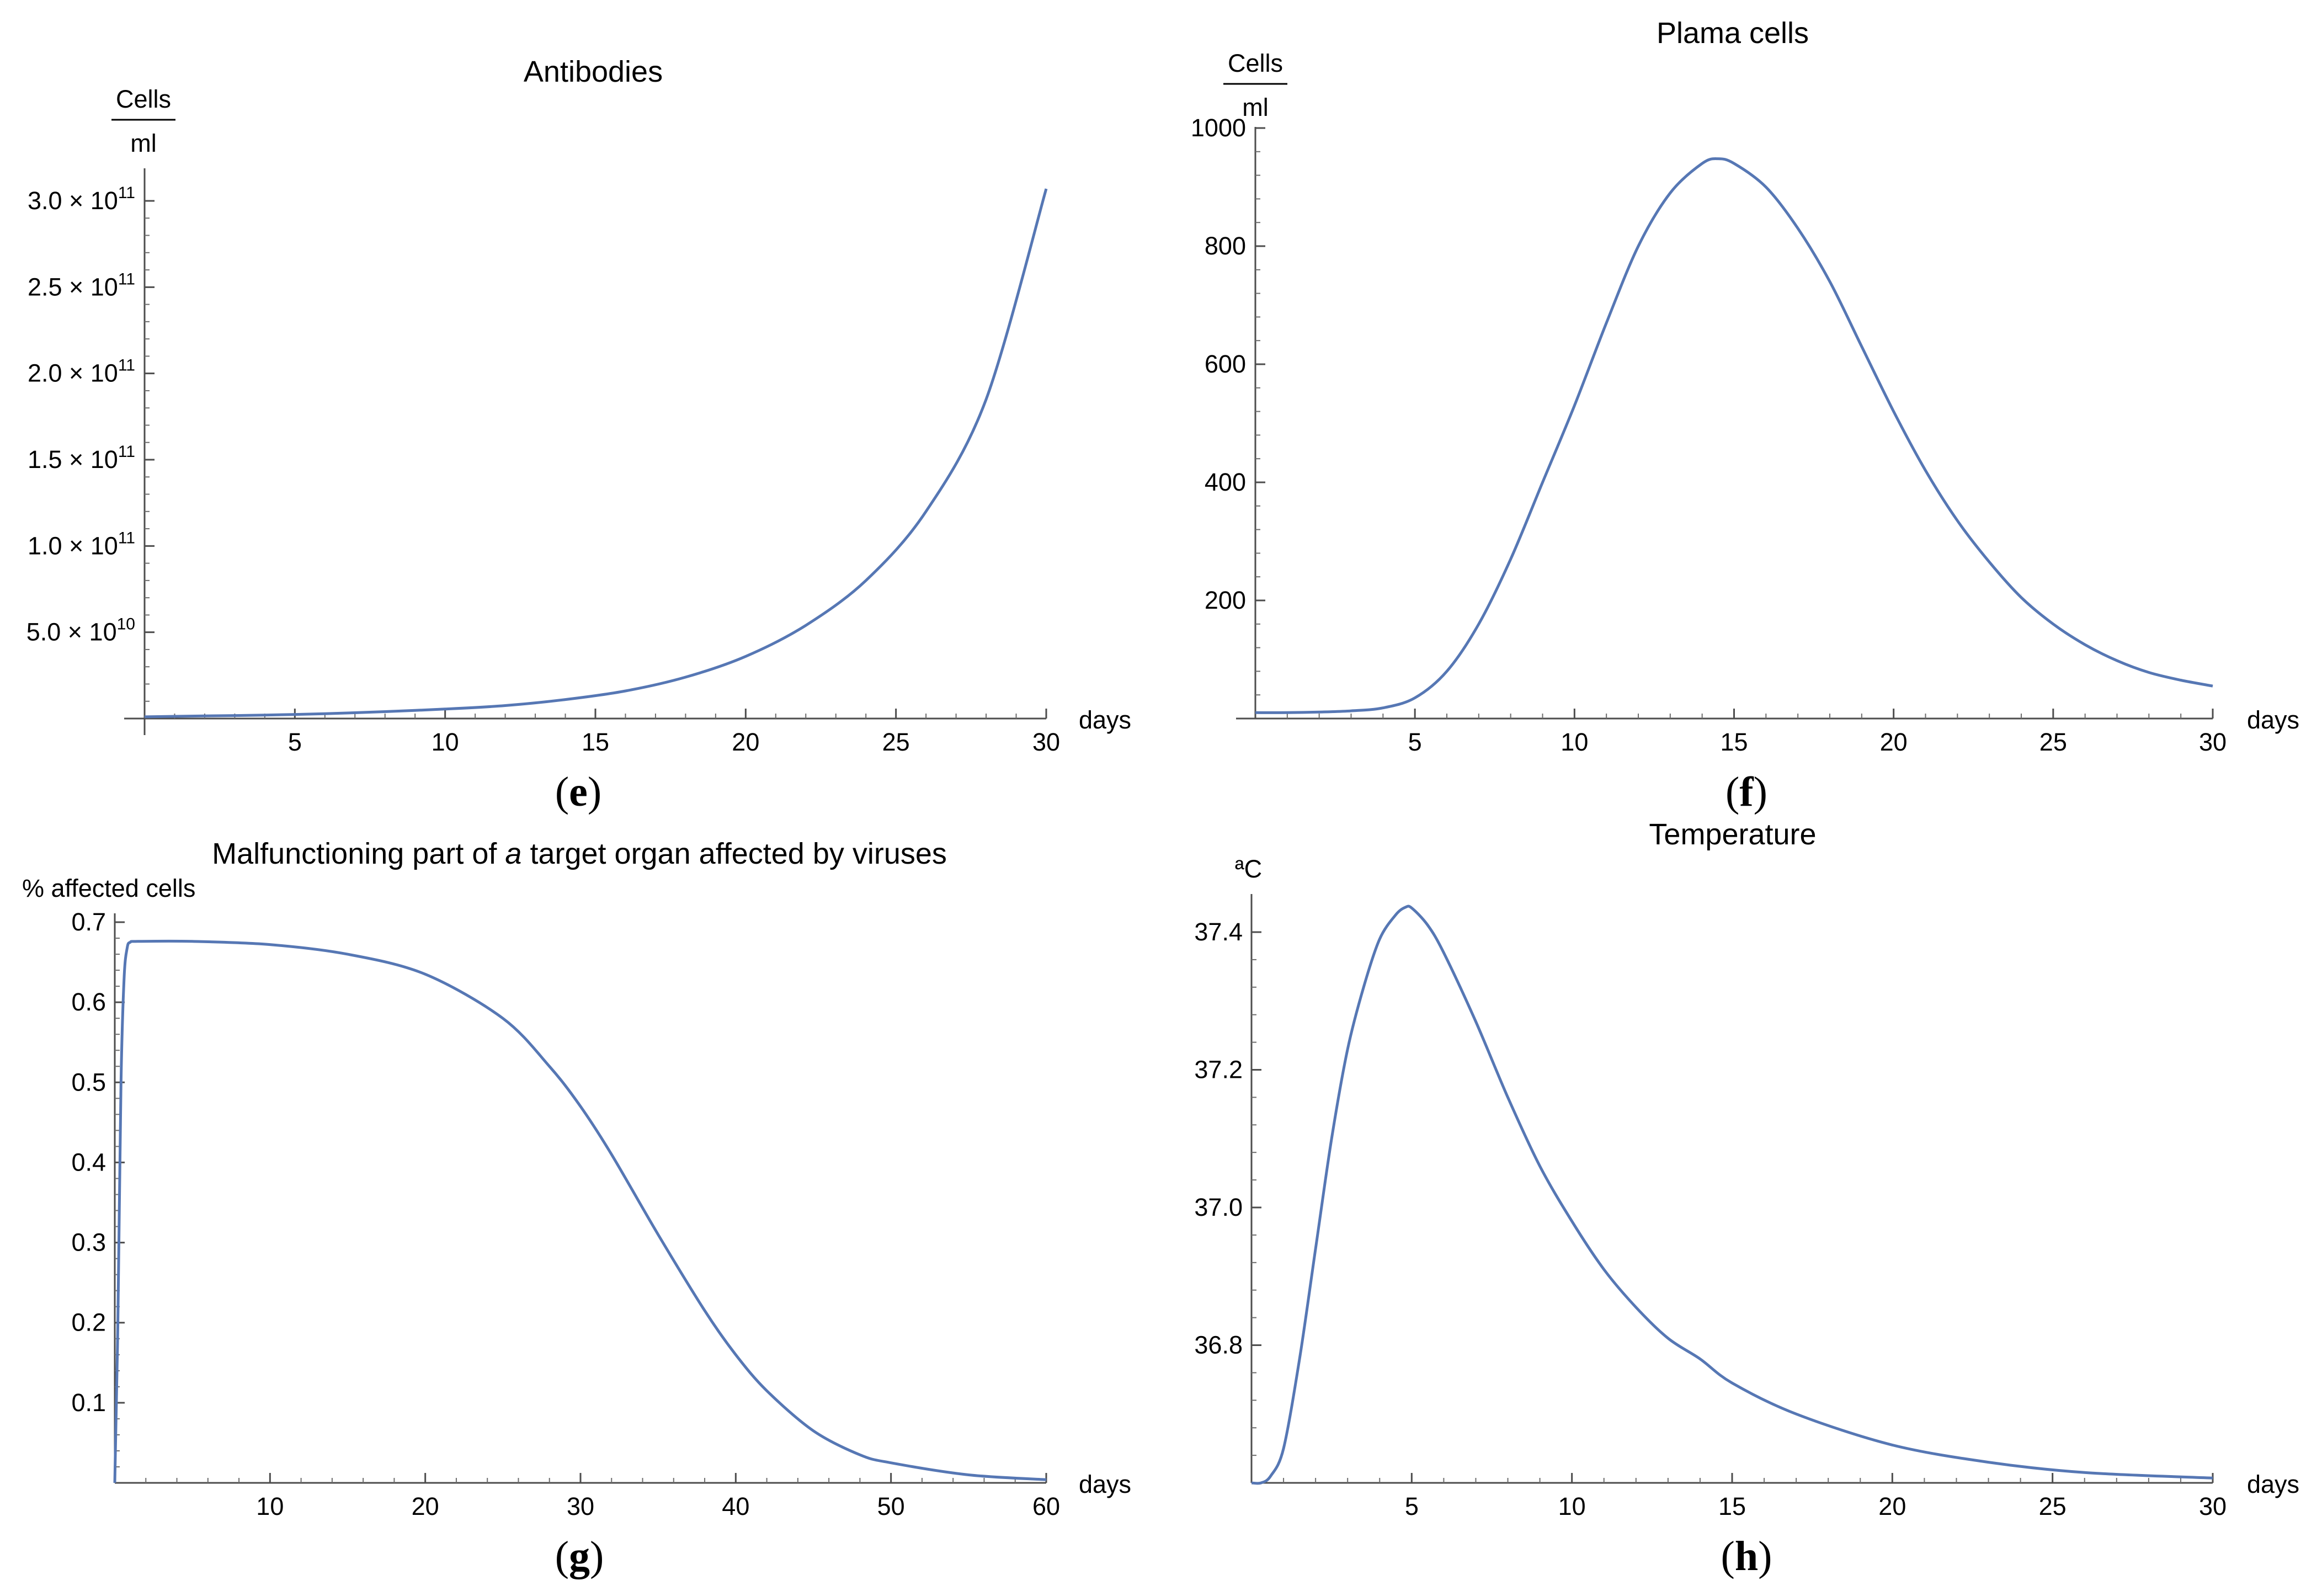 Image resolution: width=2322 pixels, height=1596 pixels. What do you see at coordinates (88, 1403) in the screenshot?
I see `y-tick-label: 0.1` at bounding box center [88, 1403].